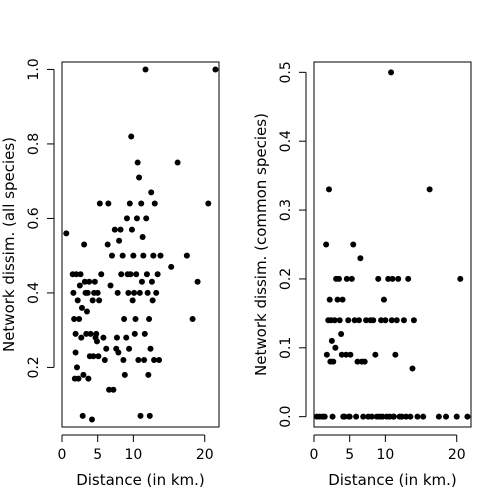  Describe the element at coordinates (286, 210) in the screenshot. I see `y-tick-label: 0.3` at that location.